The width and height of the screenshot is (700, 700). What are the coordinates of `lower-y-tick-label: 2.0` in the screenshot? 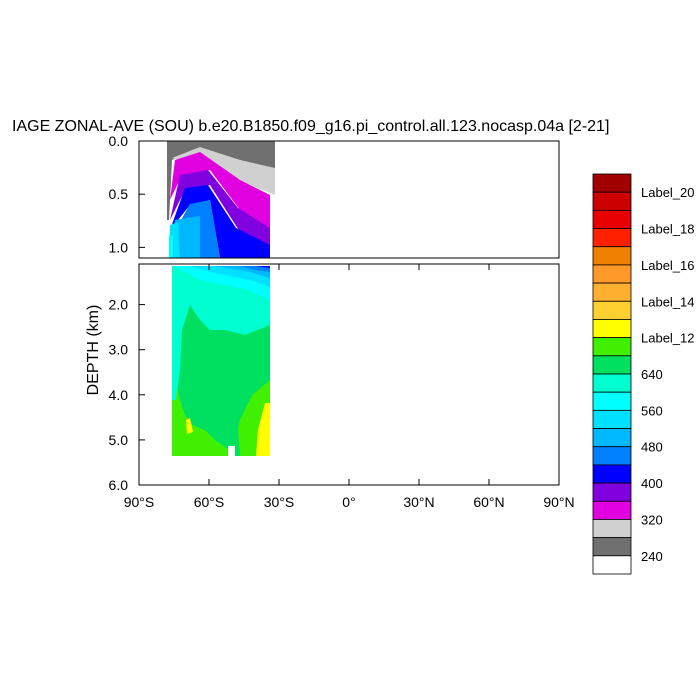 It's located at (119, 305).